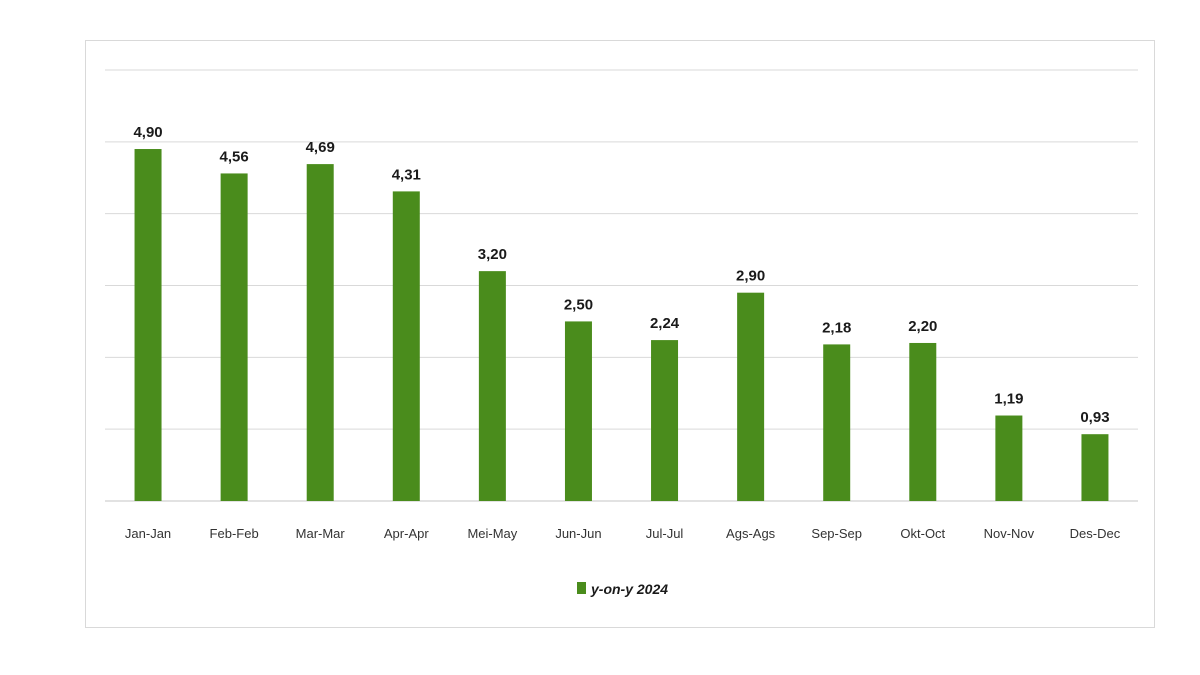  What do you see at coordinates (629, 589) in the screenshot?
I see `legend-label: y-on-y 2024` at bounding box center [629, 589].